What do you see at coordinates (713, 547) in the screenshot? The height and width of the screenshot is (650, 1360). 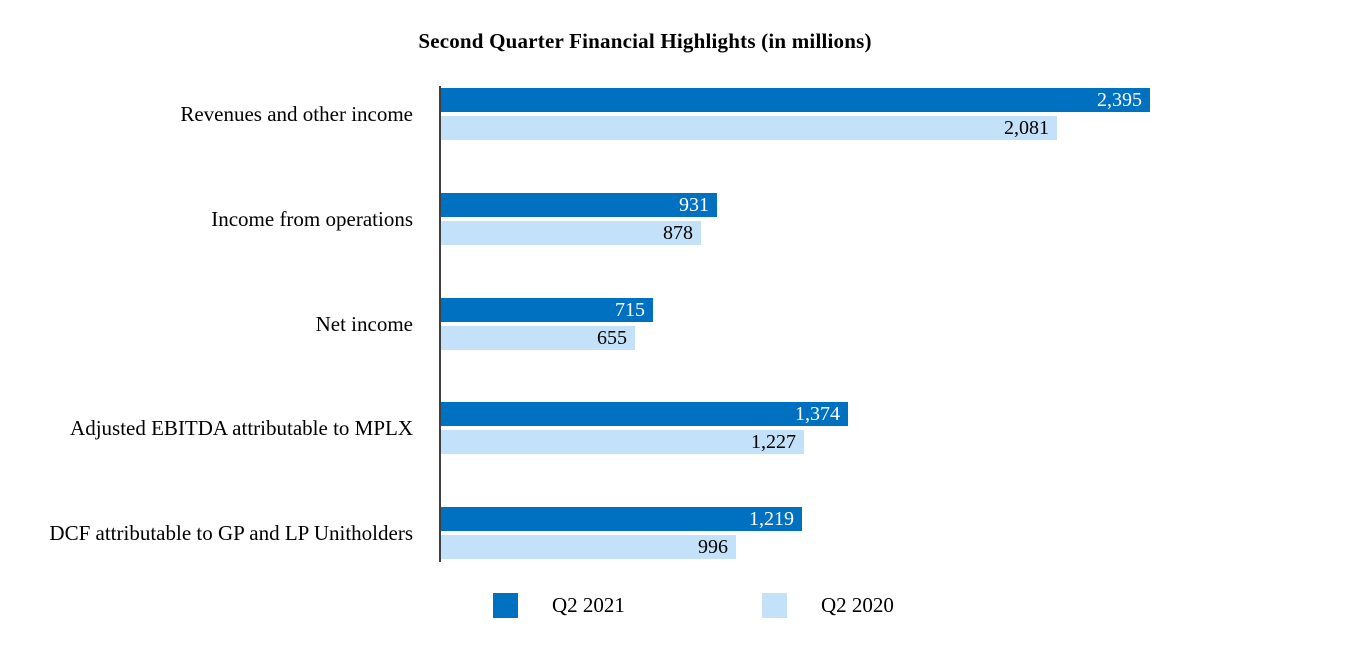 I see `bar-value-label: 996` at bounding box center [713, 547].